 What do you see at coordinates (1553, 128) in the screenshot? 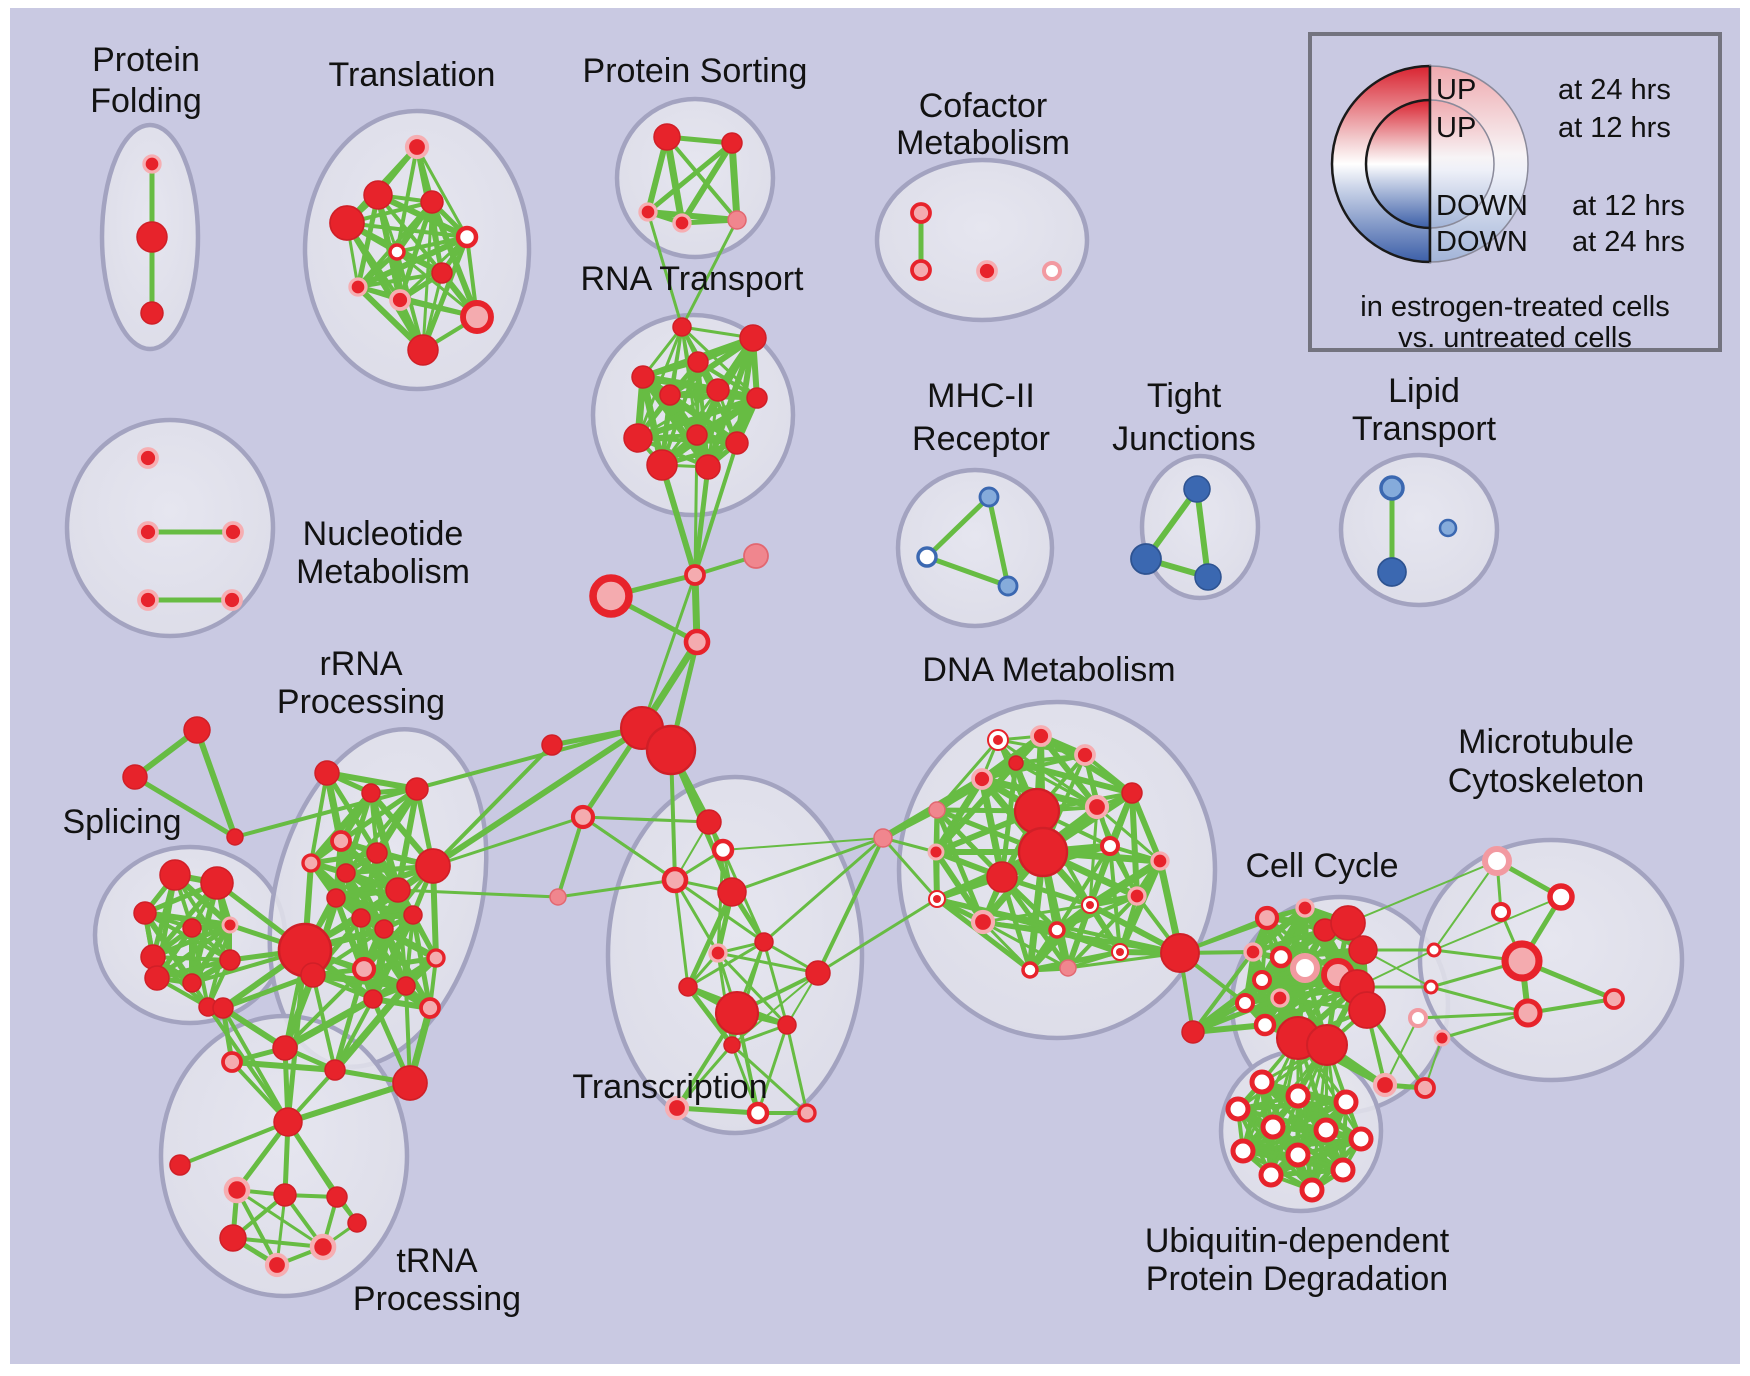
I see `legend-row-up-12: UP at 12 hrs` at bounding box center [1553, 128].